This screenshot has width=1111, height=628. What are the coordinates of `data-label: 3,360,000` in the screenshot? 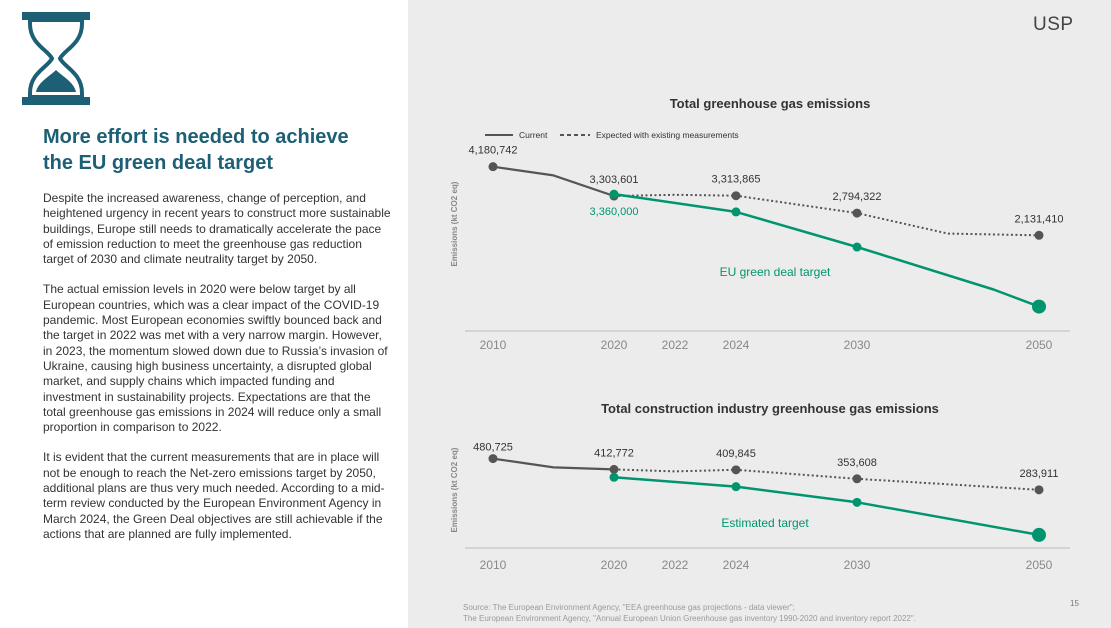 It's located at (614, 212).